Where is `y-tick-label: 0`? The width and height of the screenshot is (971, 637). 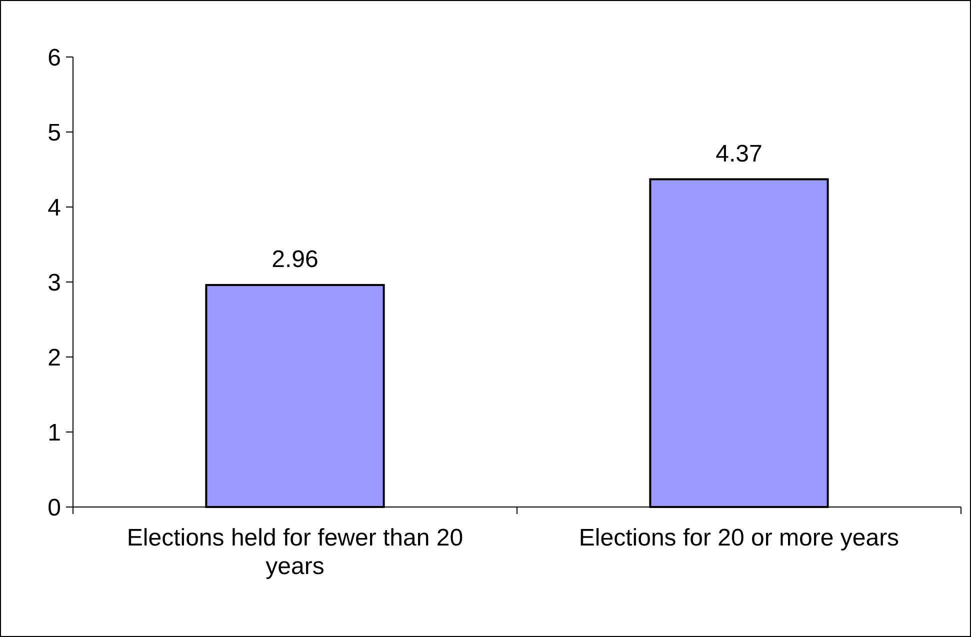
y-tick-label: 0 is located at coordinates (54, 508).